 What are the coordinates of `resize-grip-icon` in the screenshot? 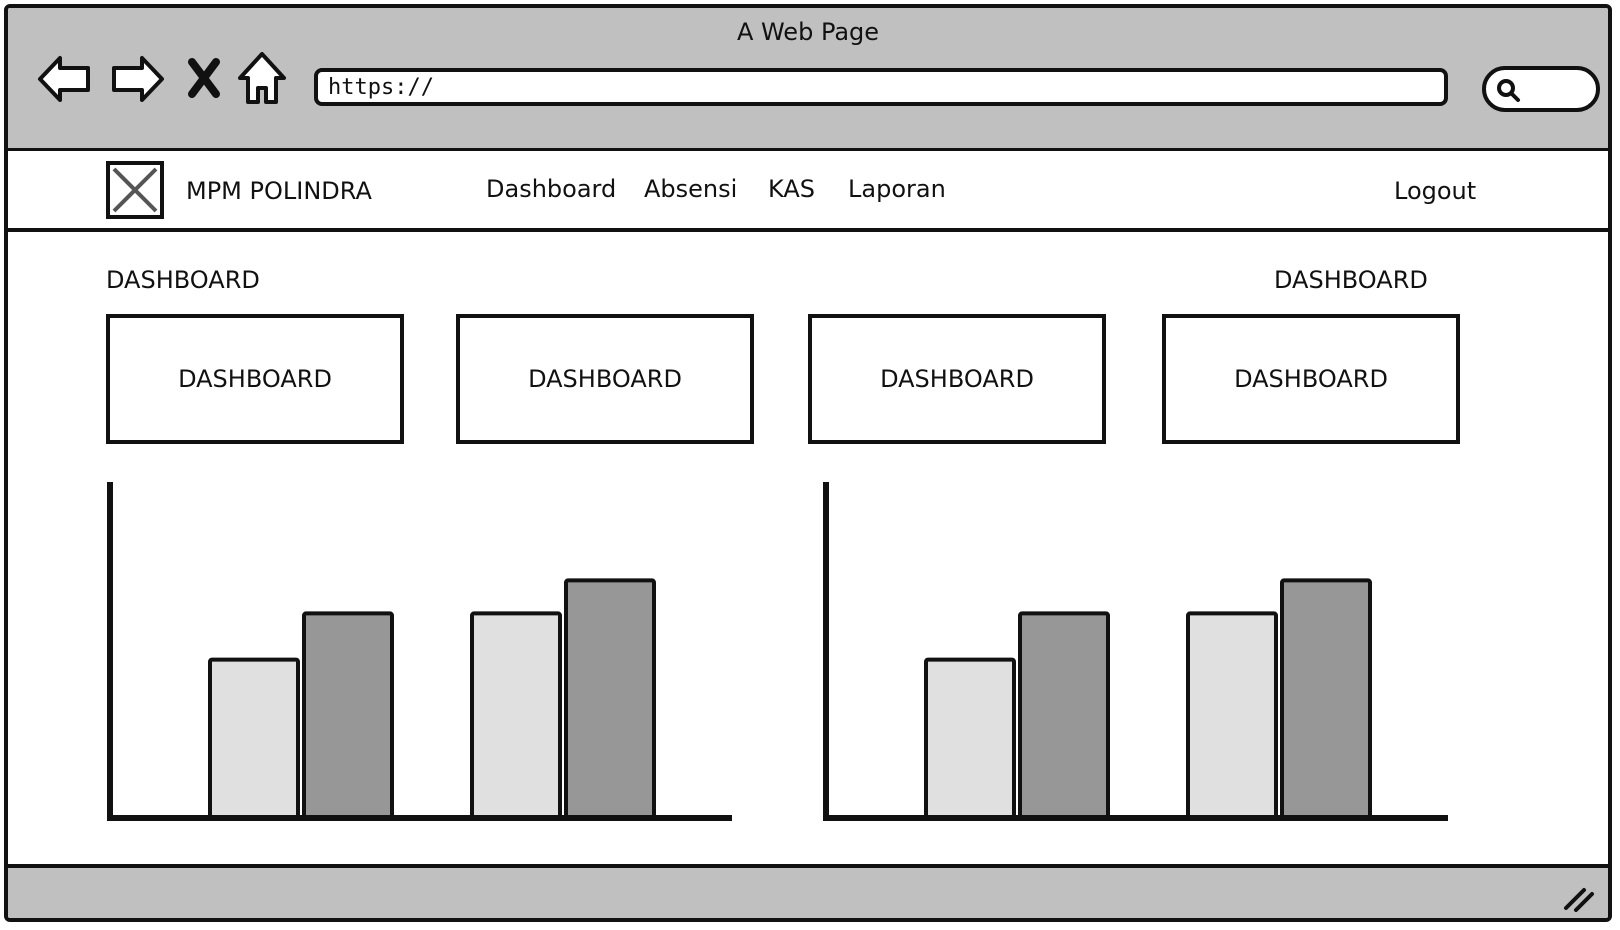 It's located at (1579, 897).